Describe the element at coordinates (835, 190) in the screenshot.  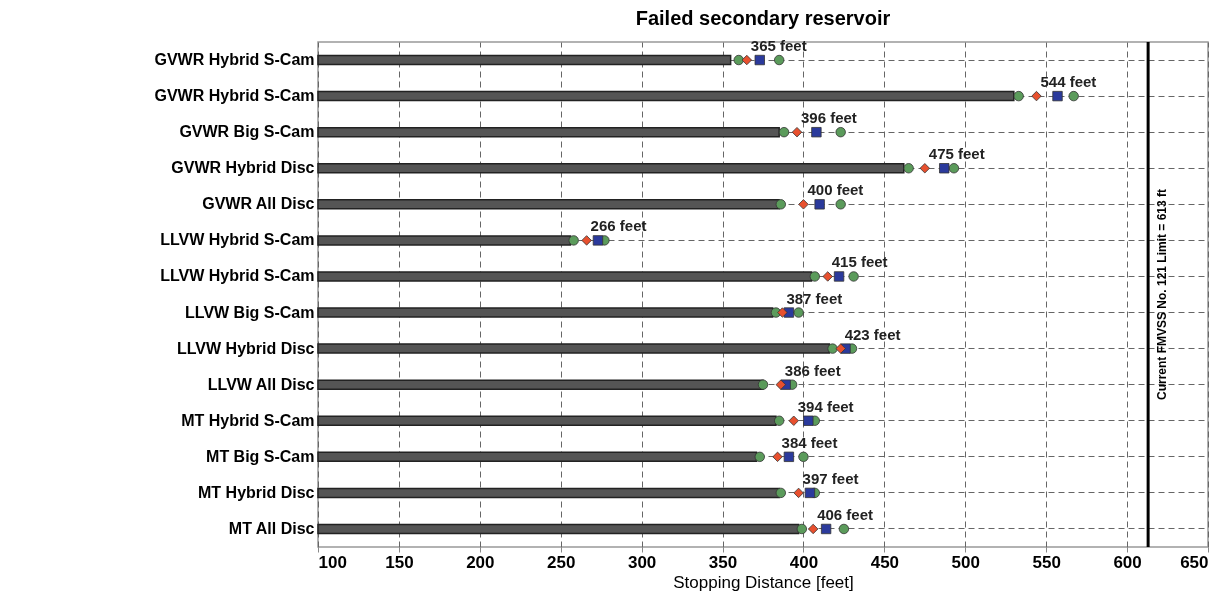
I see `data-label: 400 feet` at that location.